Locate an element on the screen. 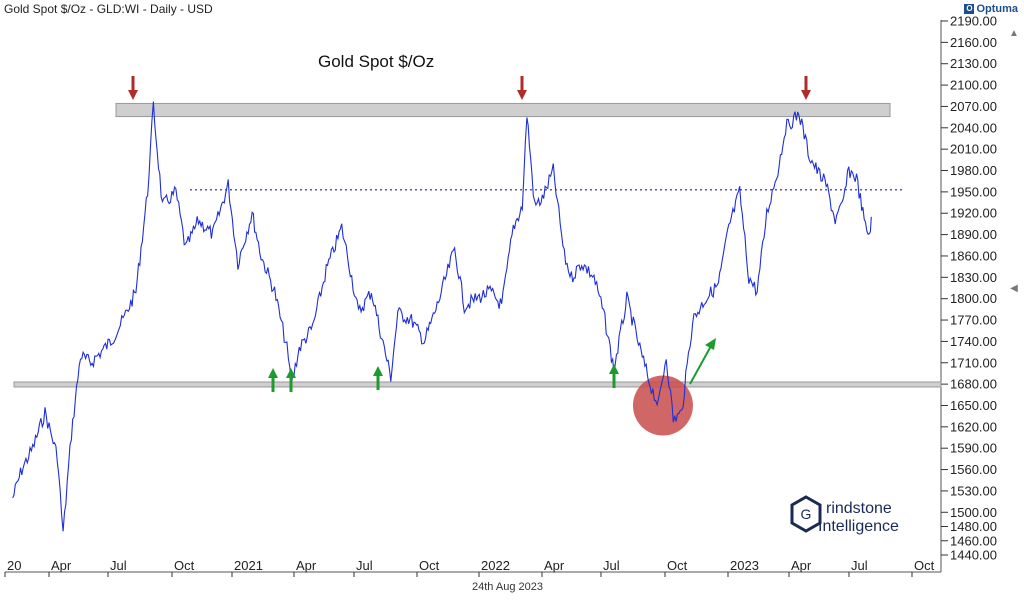 The image size is (1024, 600). y-tick-label: 1650.00 is located at coordinates (973, 405).